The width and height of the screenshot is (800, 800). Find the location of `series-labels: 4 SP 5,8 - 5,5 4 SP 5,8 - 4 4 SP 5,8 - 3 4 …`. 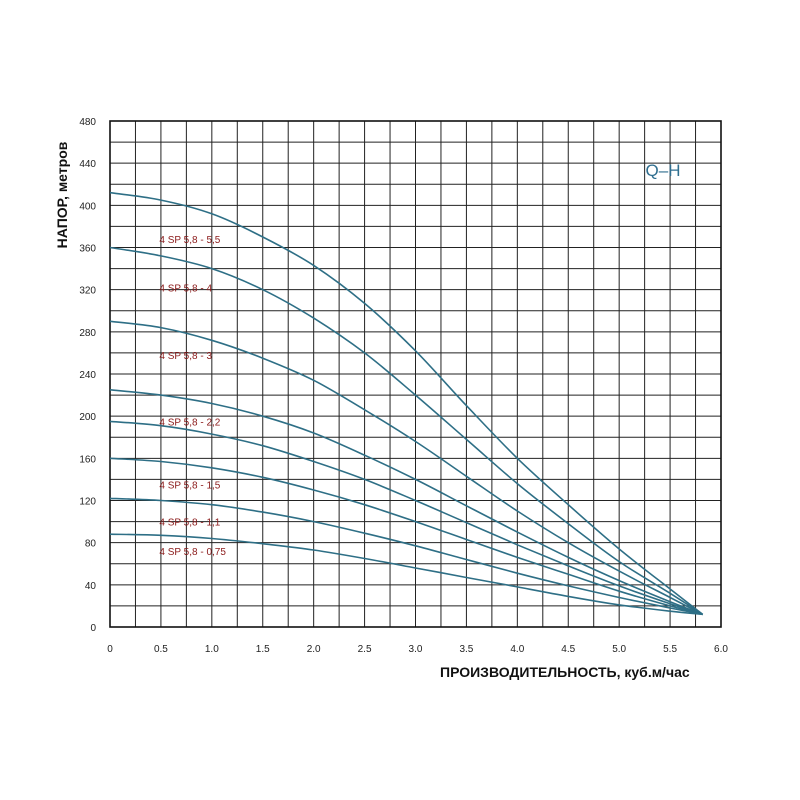

series-labels: 4 SP 5,8 - 5,5 4 SP 5,8 - 4 4 SP 5,8 - 3 4 … is located at coordinates (192, 396).